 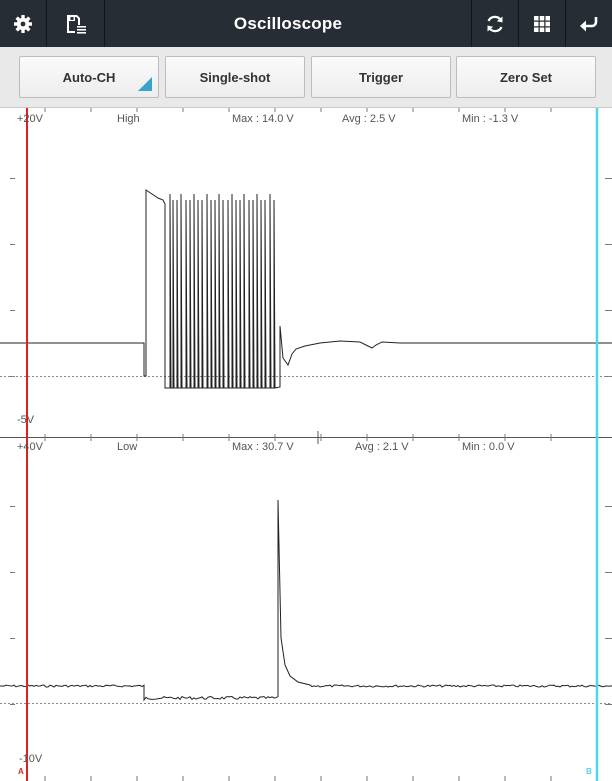 I want to click on gear-icon, so click(x=23, y=23).